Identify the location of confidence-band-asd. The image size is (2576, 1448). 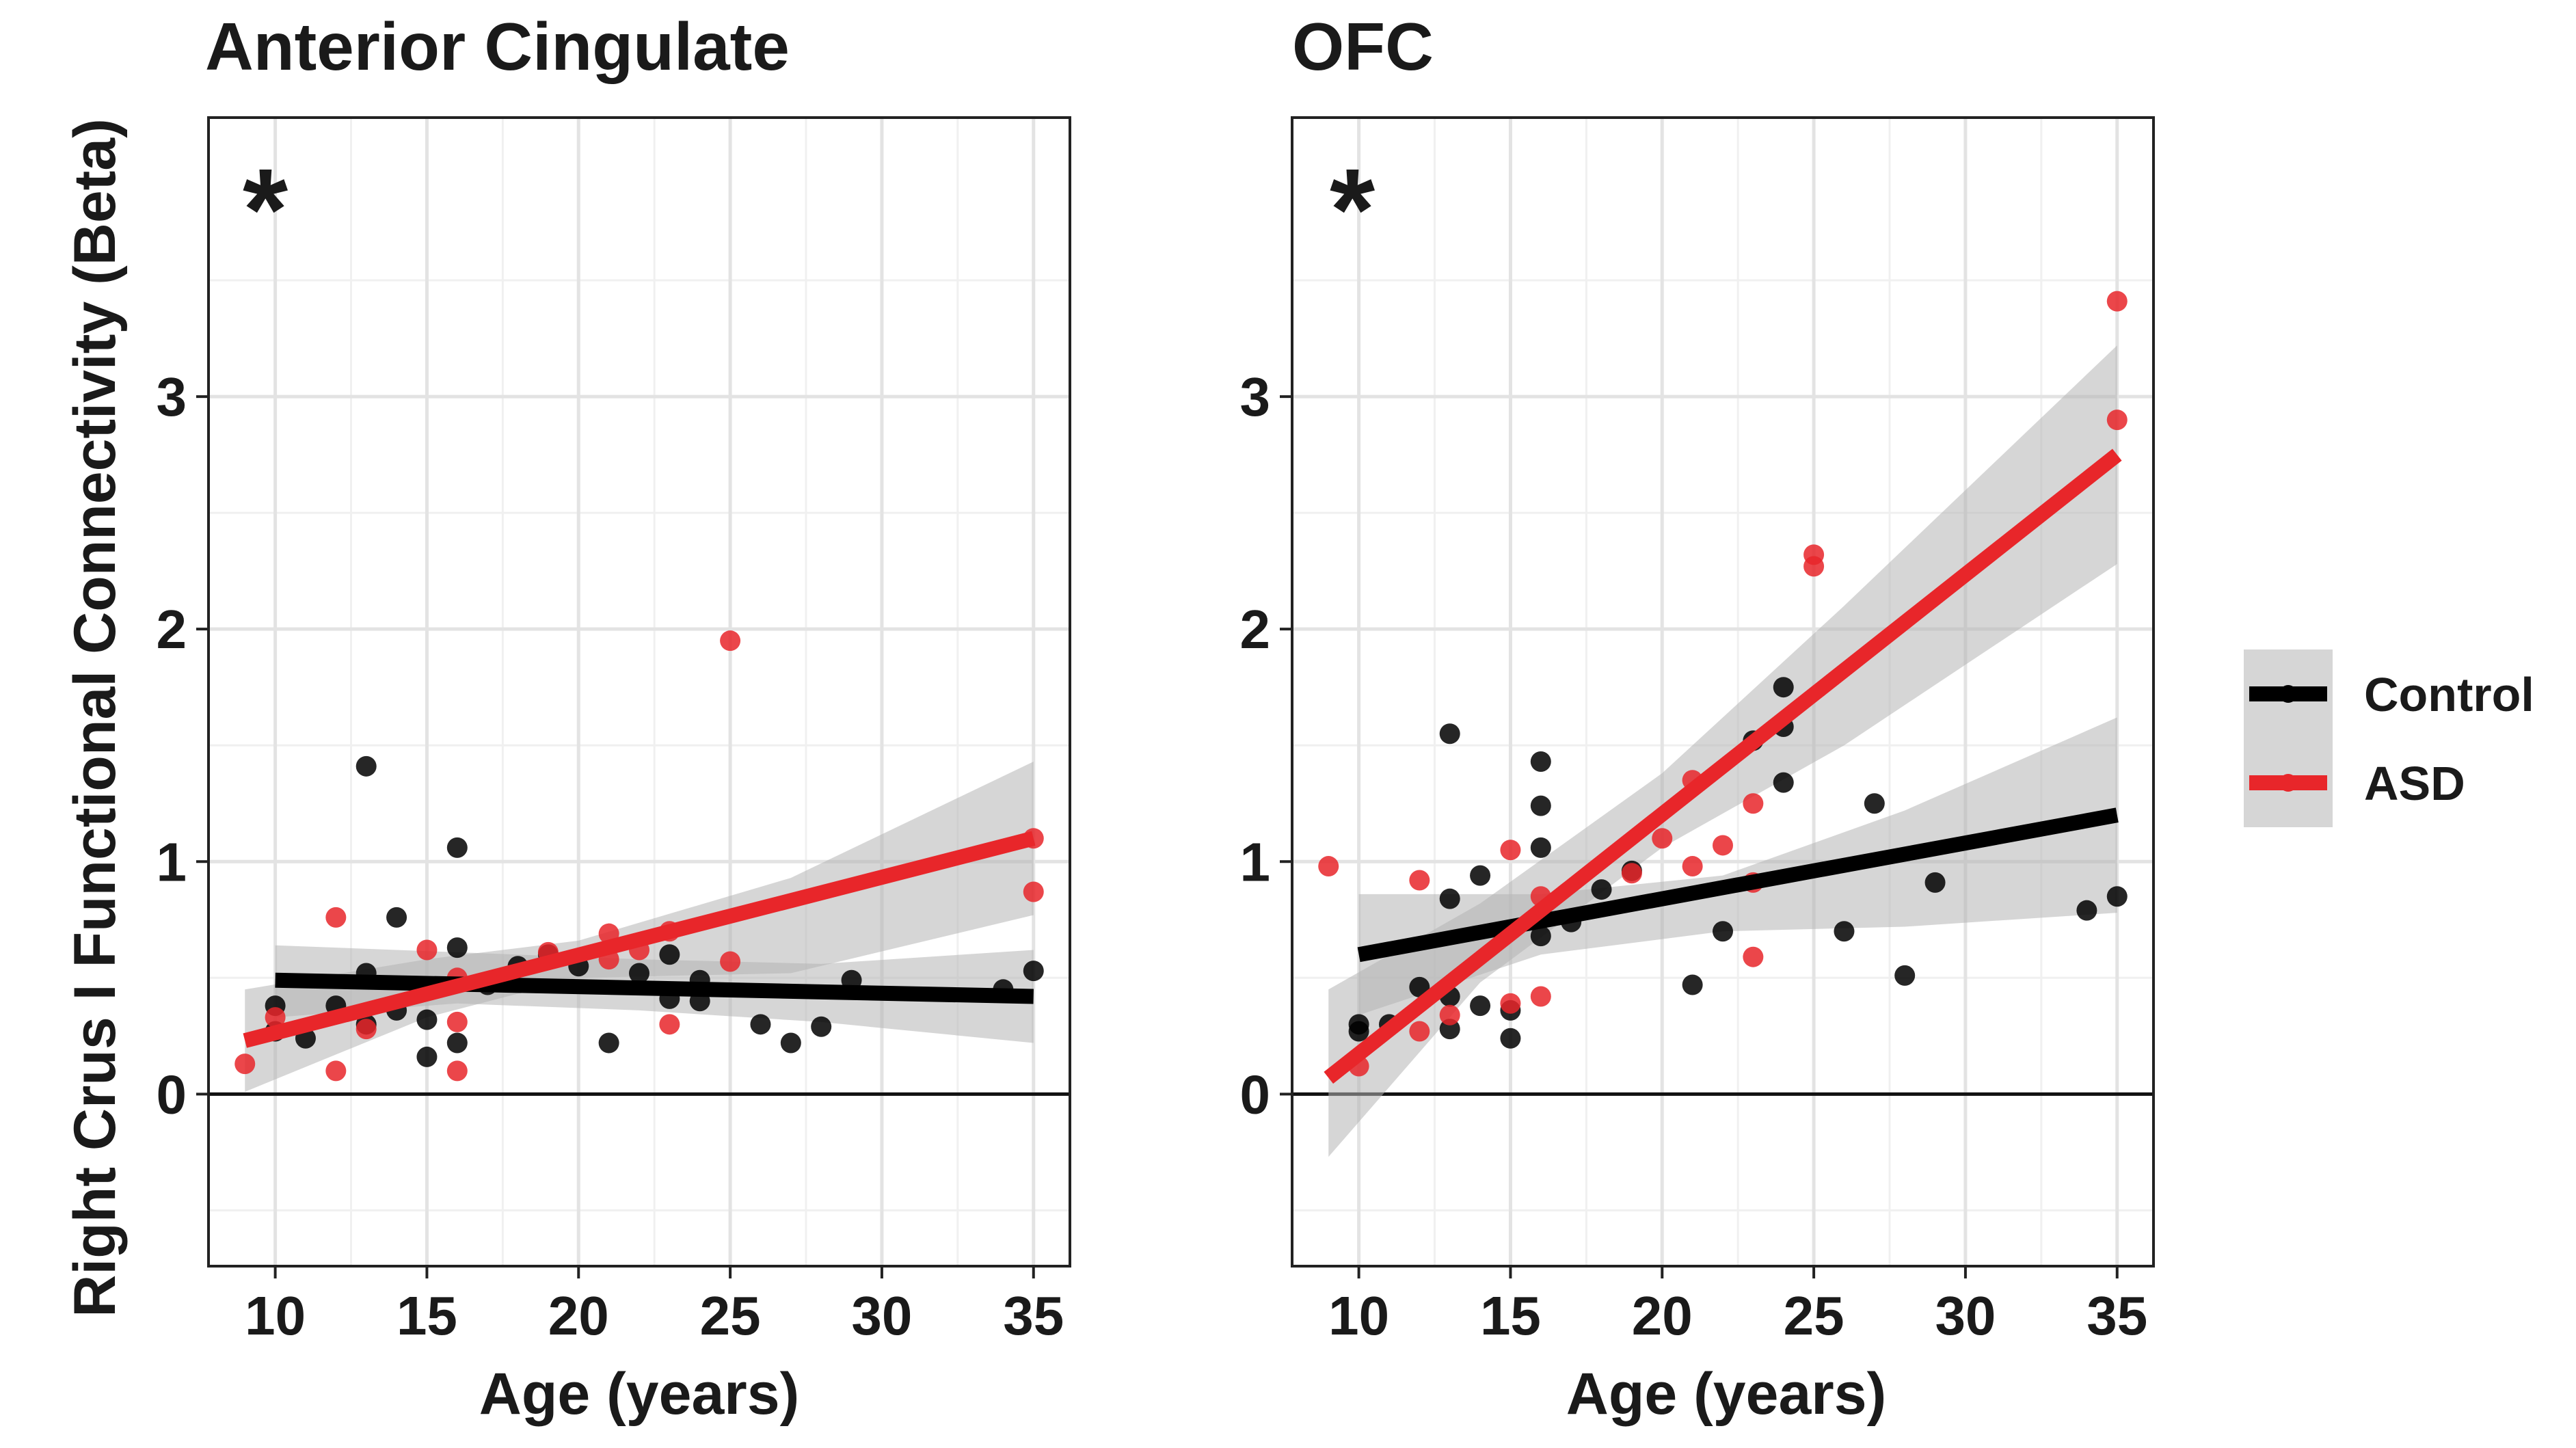
(639, 927).